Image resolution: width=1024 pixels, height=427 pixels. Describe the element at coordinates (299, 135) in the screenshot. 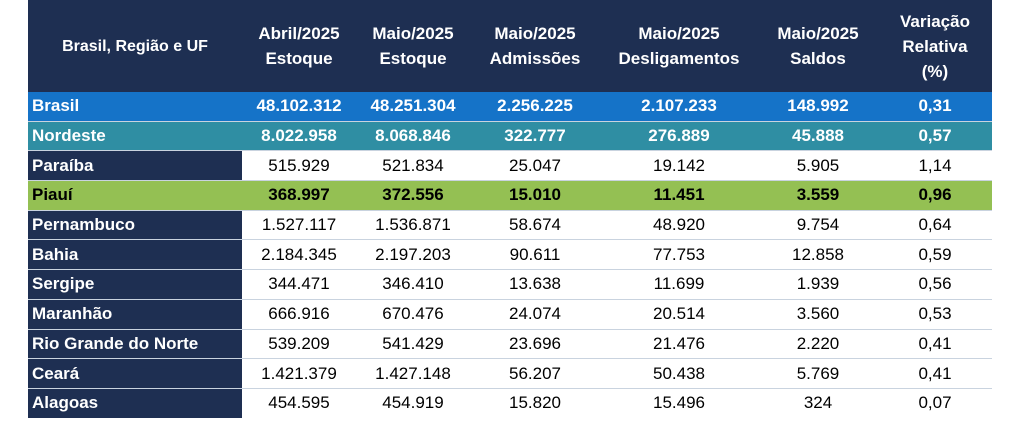

I see `cell-abril-estoque: 8.022.958` at that location.